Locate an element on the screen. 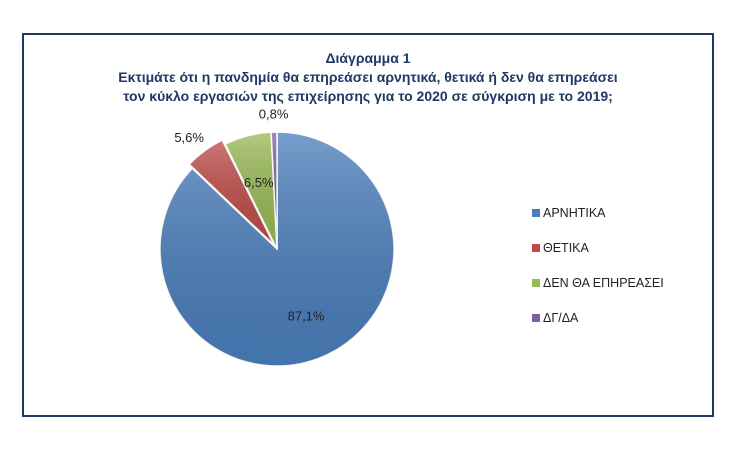  legend-item-no-effect: ΔΕΝ ΘΑ ΕΠΗΡΕΑΣΕΙ is located at coordinates (598, 283).